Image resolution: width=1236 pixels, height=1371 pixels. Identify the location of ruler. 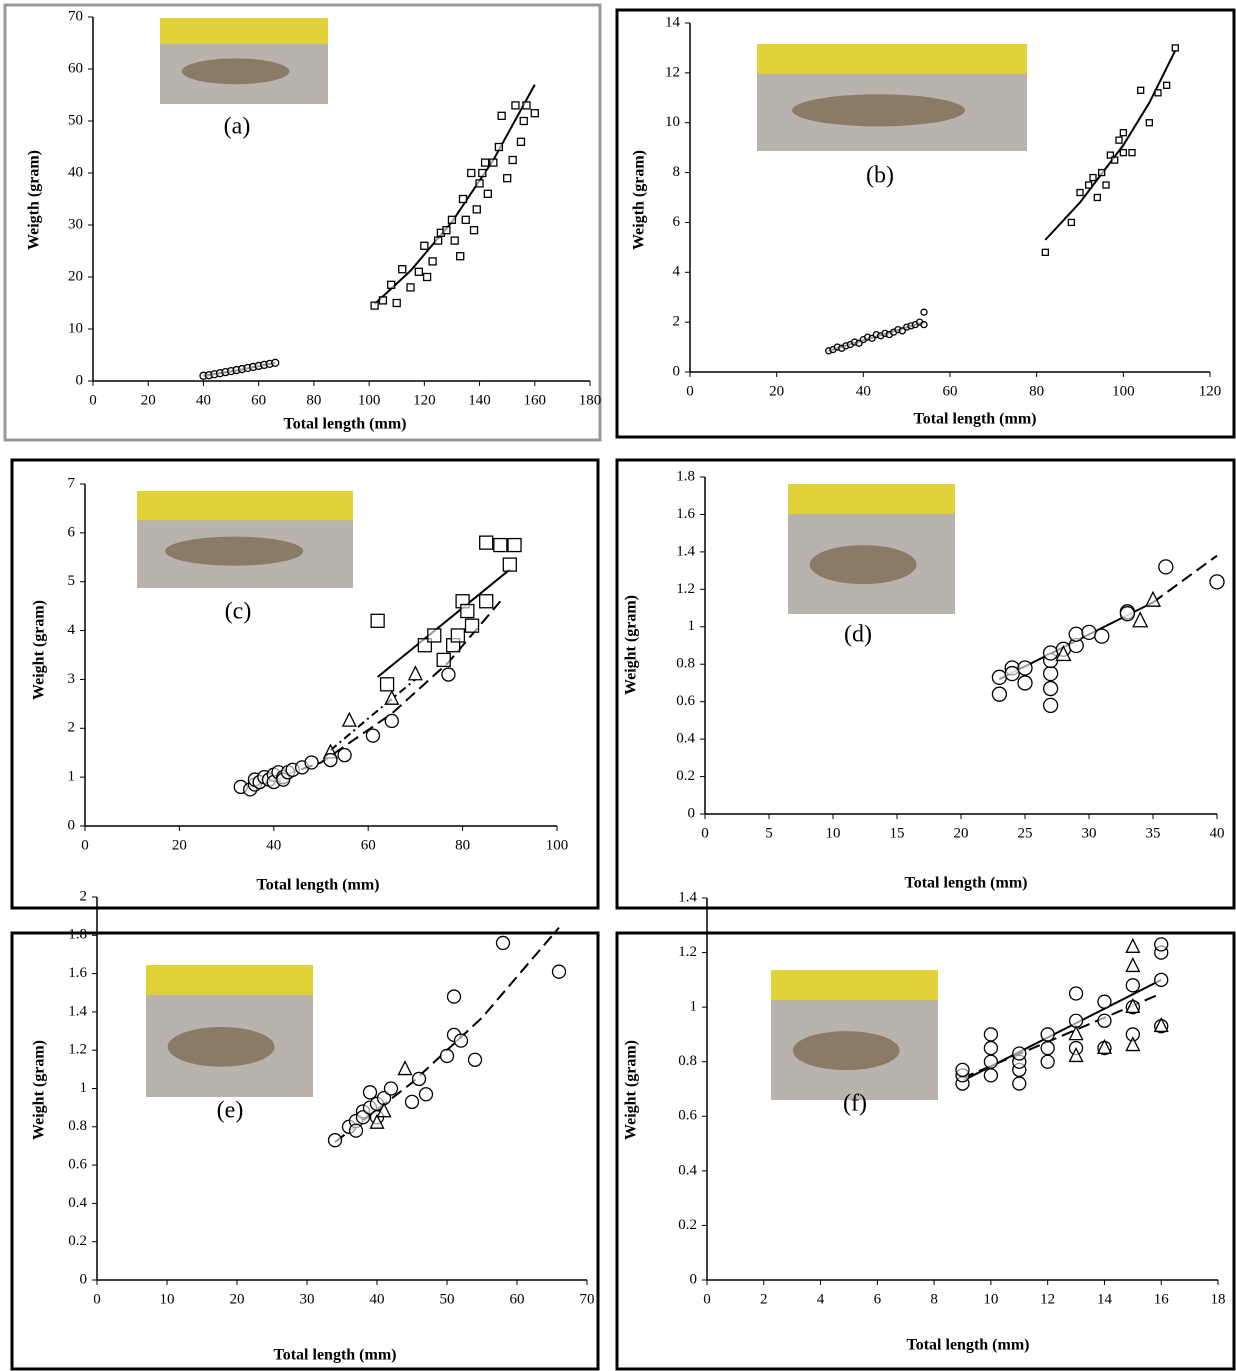
(892, 59).